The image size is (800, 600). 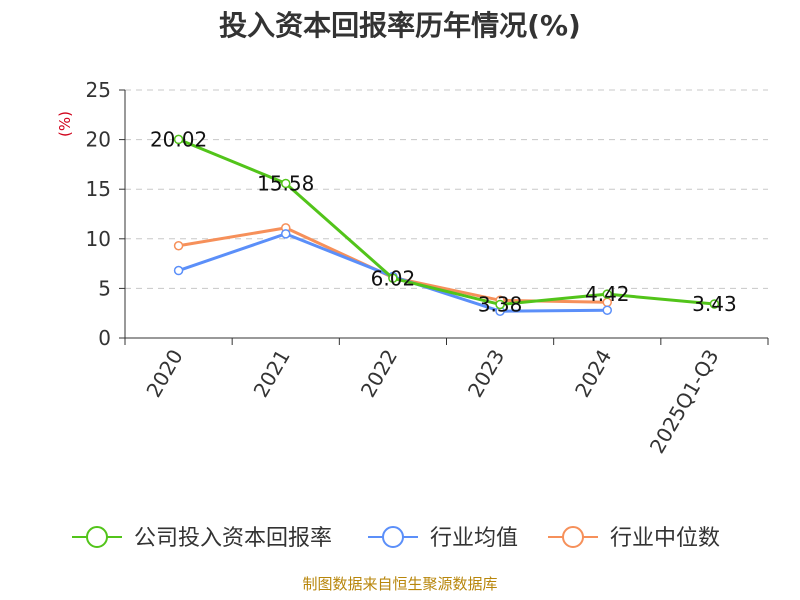 I want to click on x-tick-label: 2022, so click(x=379, y=373).